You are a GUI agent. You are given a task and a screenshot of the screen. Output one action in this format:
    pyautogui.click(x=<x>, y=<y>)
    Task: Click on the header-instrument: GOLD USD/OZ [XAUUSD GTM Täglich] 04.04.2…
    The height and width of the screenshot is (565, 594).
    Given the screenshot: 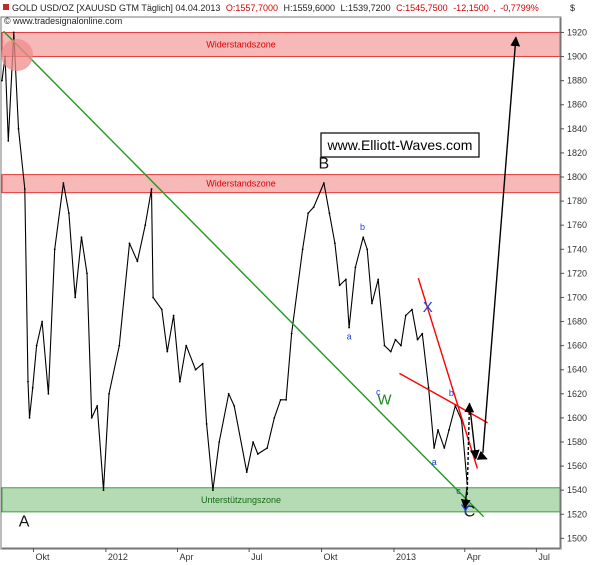 What is the action you would take?
    pyautogui.click(x=116, y=8)
    